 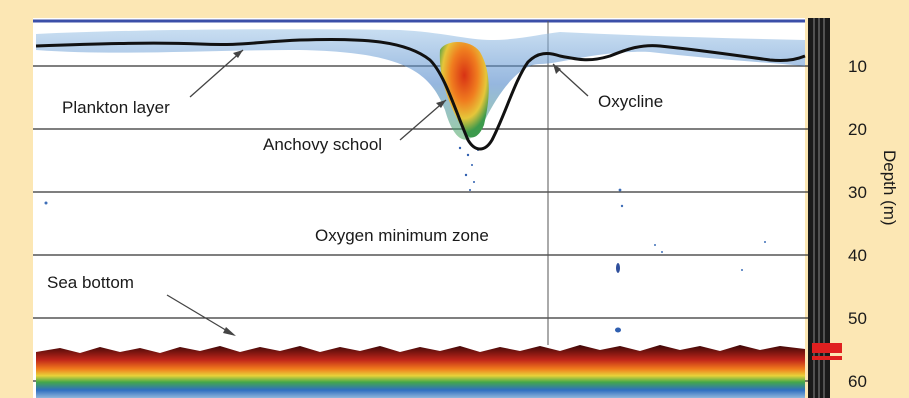 I want to click on bottom-depth-indicator, so click(x=827, y=348).